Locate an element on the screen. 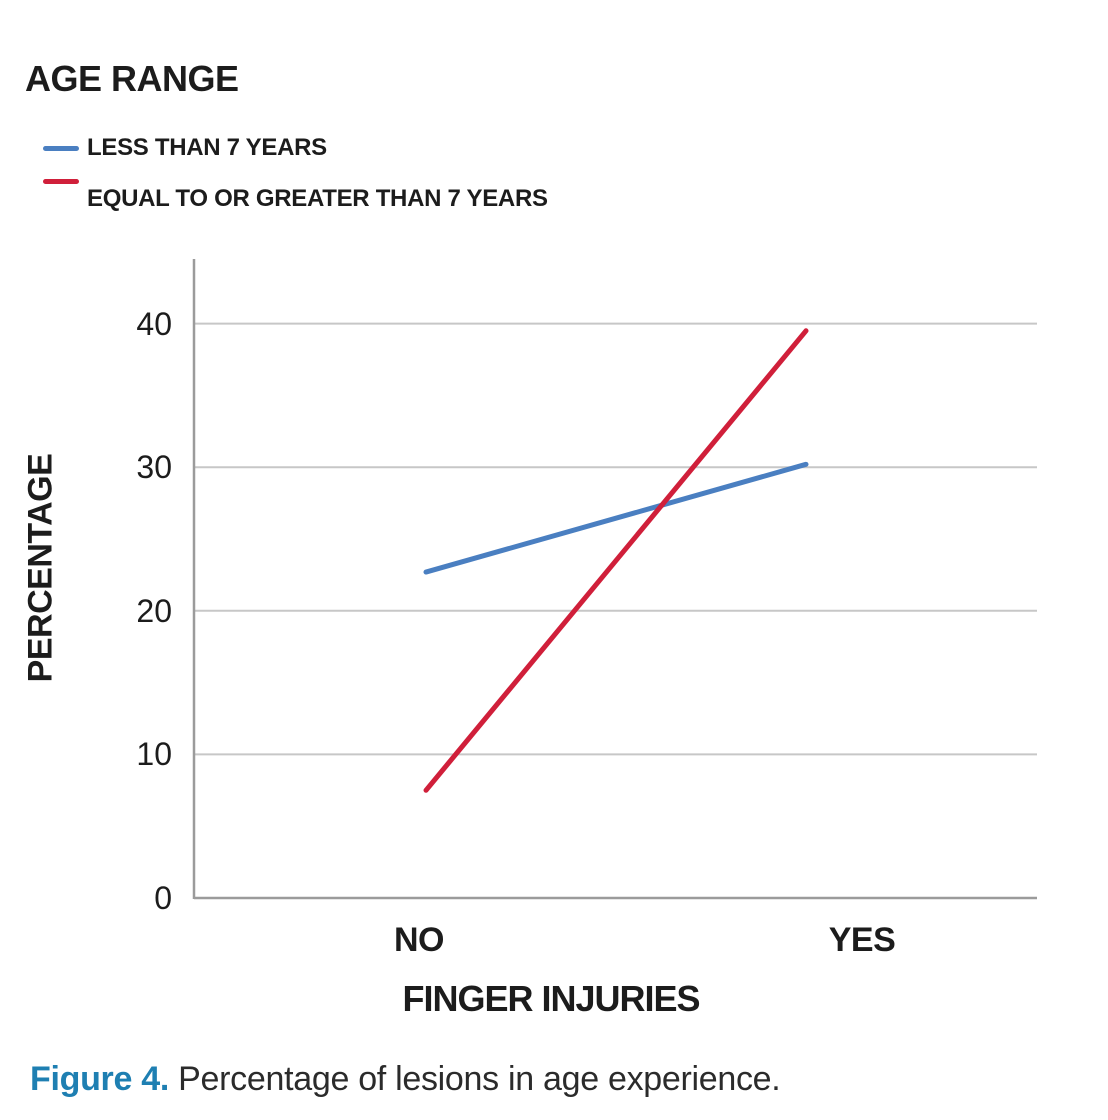 The width and height of the screenshot is (1108, 1120). y-axis-title: PERCENTAGE is located at coordinates (40, 568).